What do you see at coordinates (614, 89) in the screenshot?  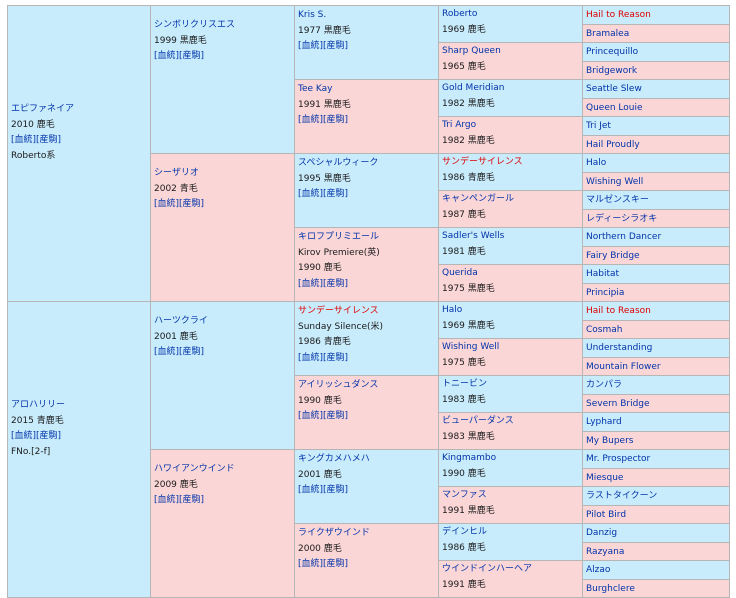 I see `horse-name: Seattle Slew` at bounding box center [614, 89].